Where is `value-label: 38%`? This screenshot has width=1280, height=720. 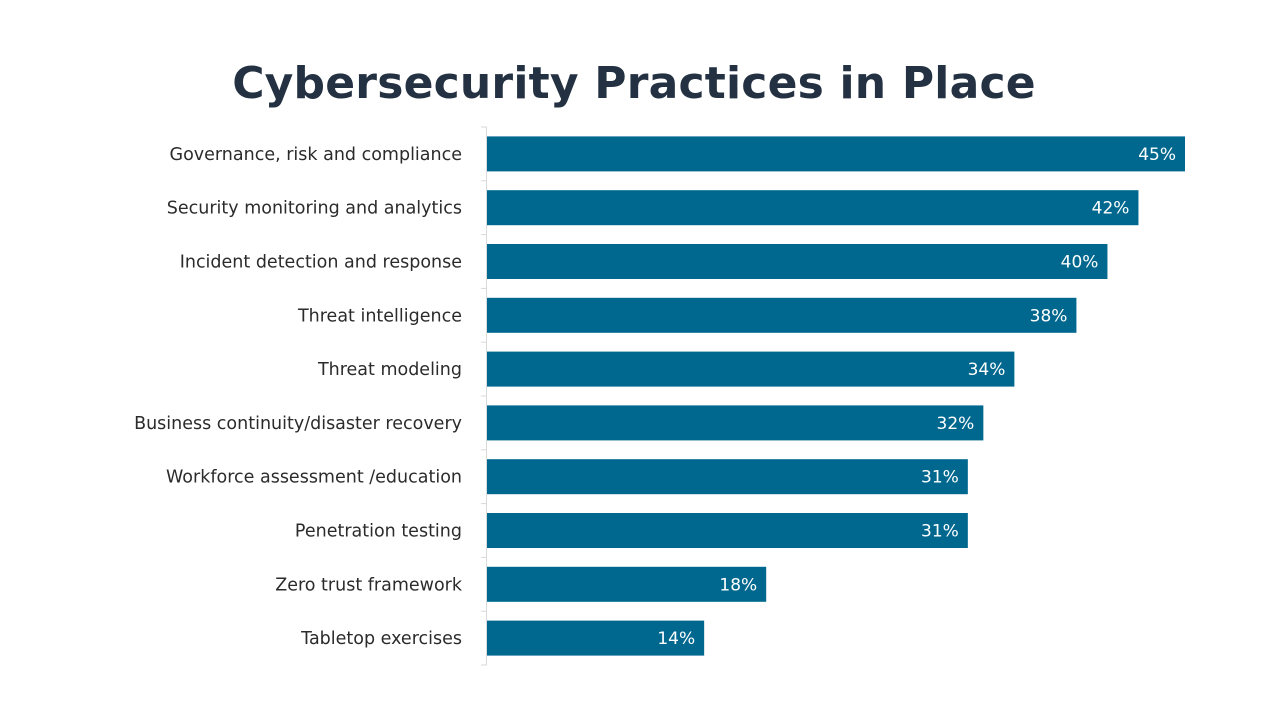
value-label: 38% is located at coordinates (1049, 316).